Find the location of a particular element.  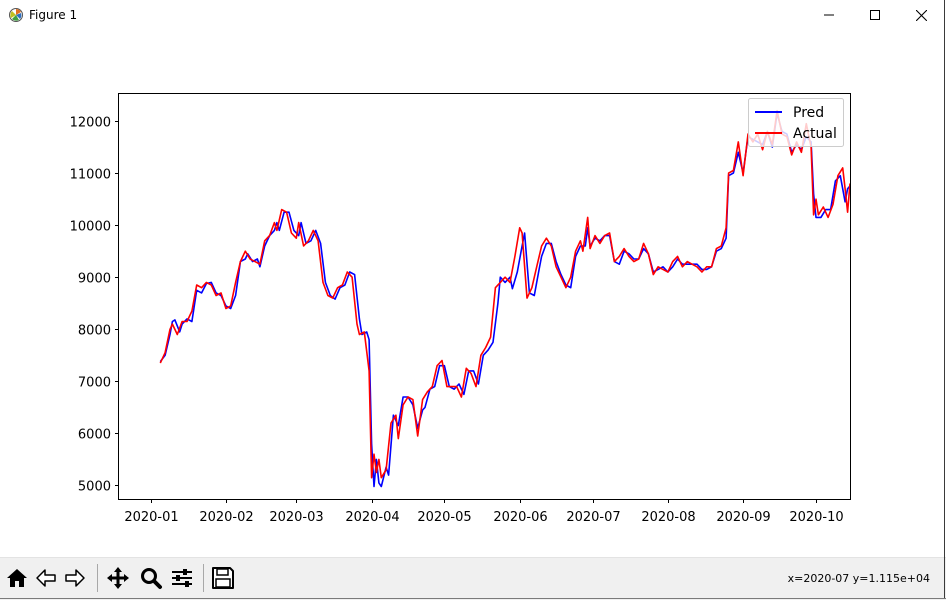

maximize-icon is located at coordinates (875, 15).